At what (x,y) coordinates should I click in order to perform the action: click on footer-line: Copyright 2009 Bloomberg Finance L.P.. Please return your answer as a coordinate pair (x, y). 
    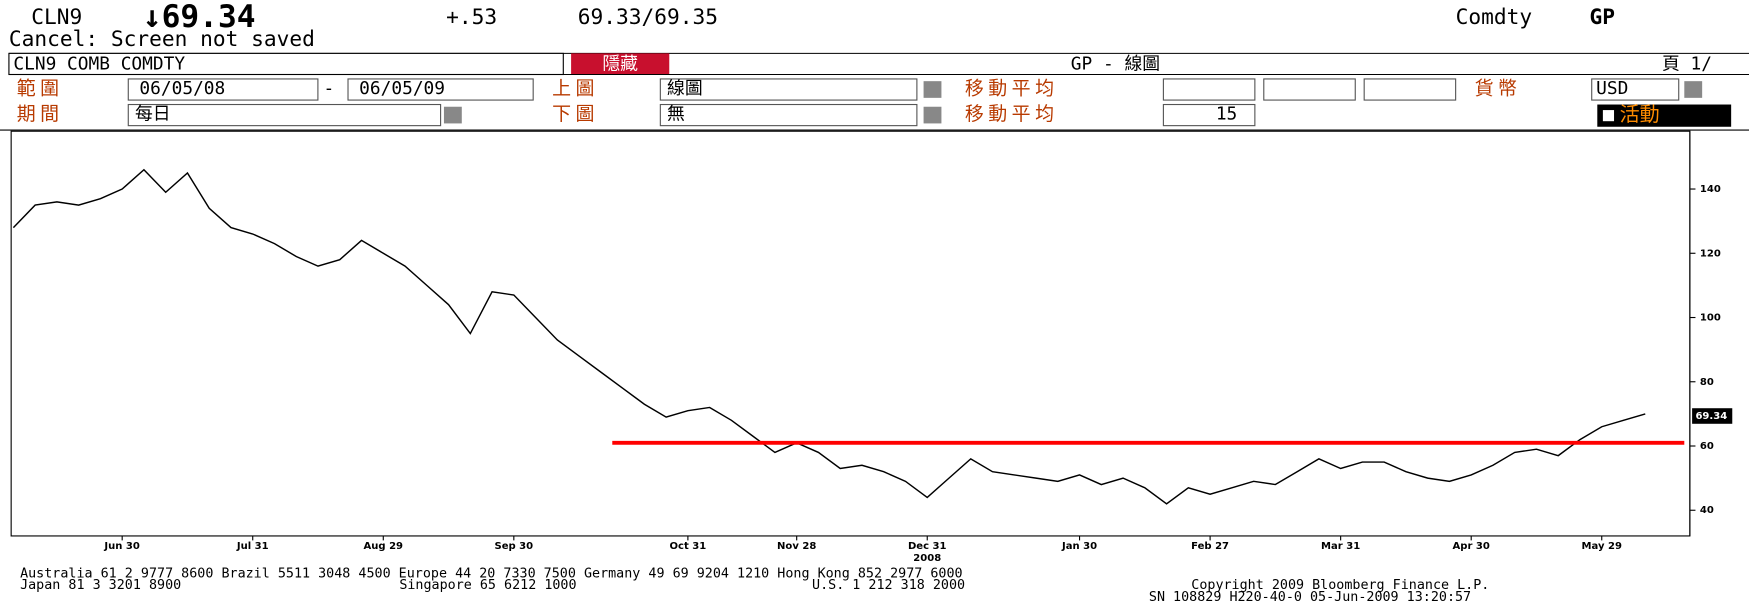
    Looking at the image, I should click on (1340, 585).